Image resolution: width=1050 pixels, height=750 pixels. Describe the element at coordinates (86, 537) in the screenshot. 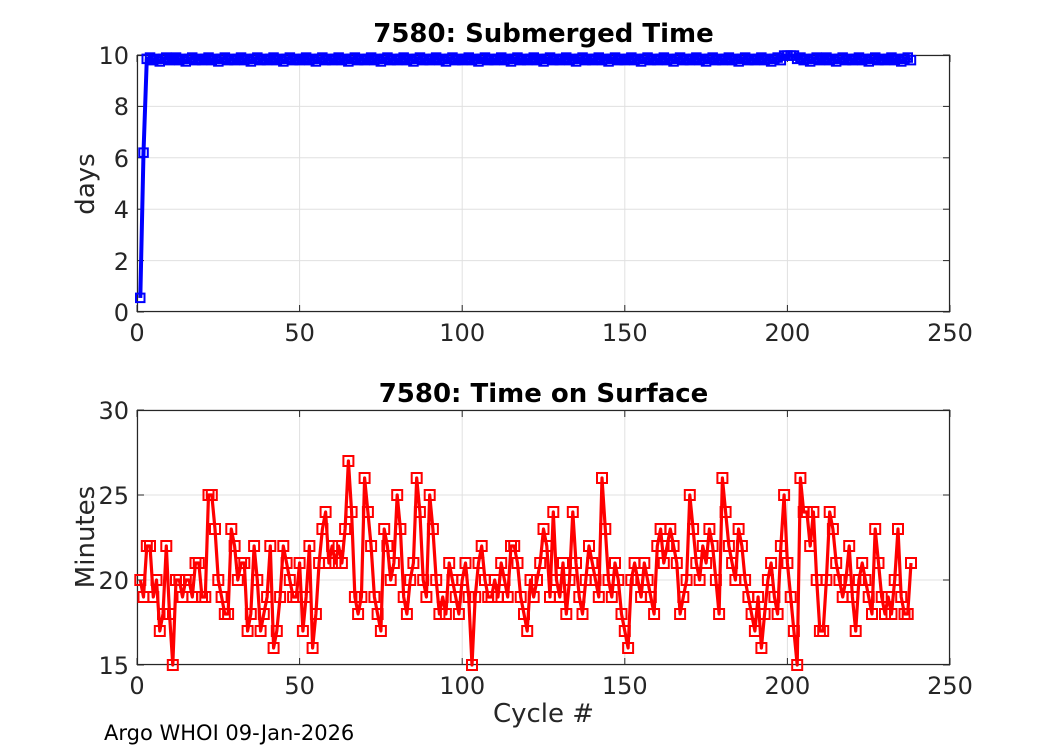

I see `surface-chart-ylabel: Minutes` at that location.